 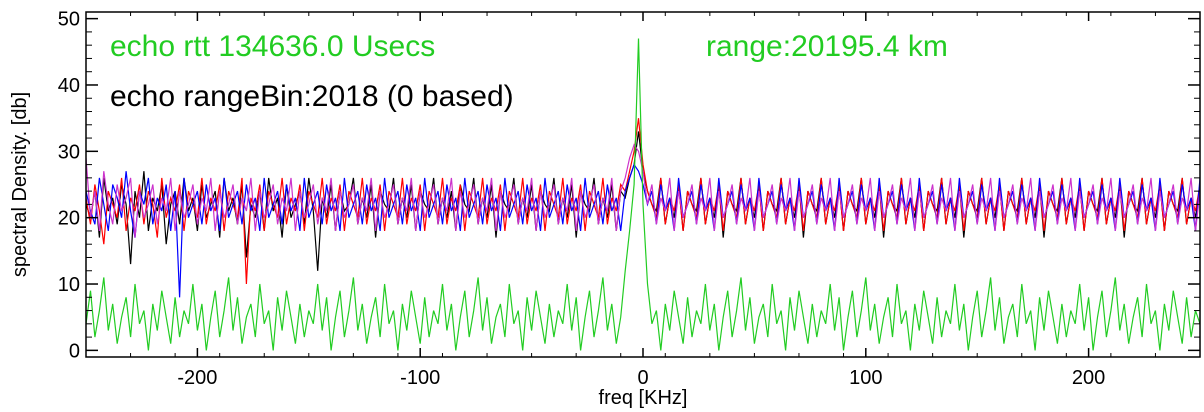 I want to click on y-tick-label: 50, so click(x=69, y=20).